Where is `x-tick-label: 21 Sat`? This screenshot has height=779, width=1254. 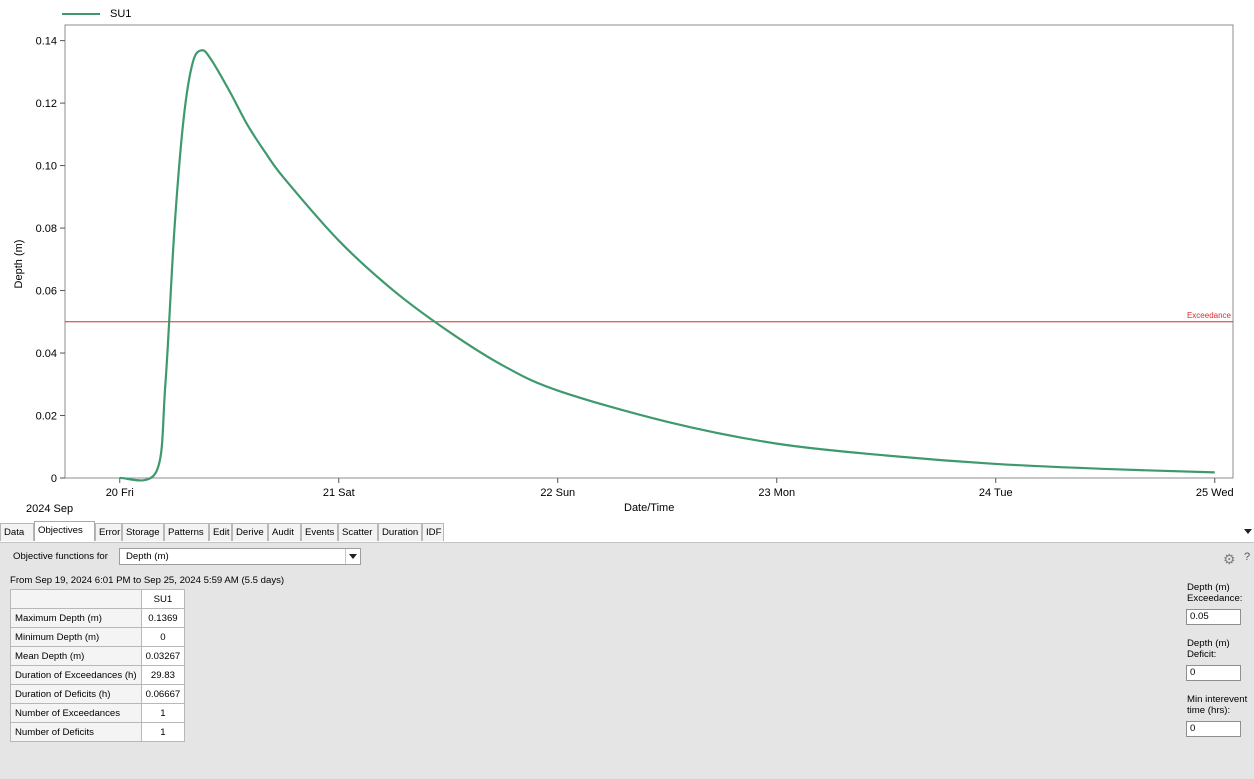
x-tick-label: 21 Sat is located at coordinates (339, 493).